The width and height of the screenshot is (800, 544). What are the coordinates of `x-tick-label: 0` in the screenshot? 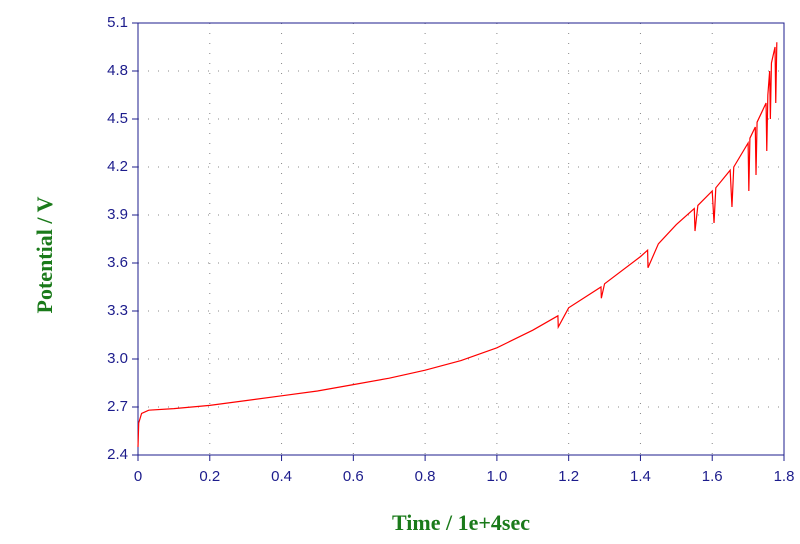 It's located at (138, 476).